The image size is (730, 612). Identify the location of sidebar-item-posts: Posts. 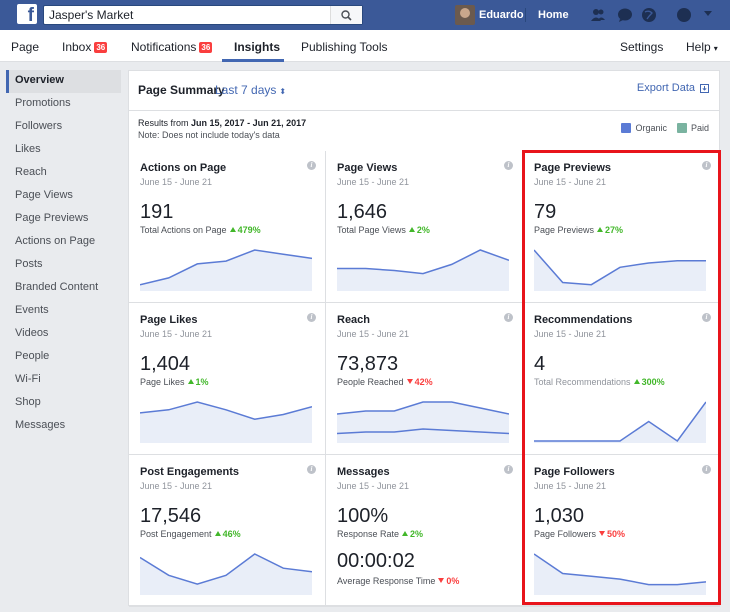
(29, 264).